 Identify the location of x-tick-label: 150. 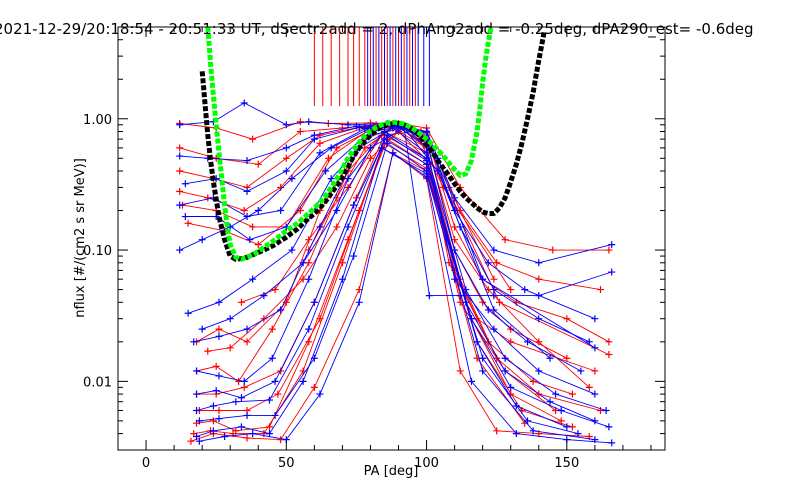
(566, 463).